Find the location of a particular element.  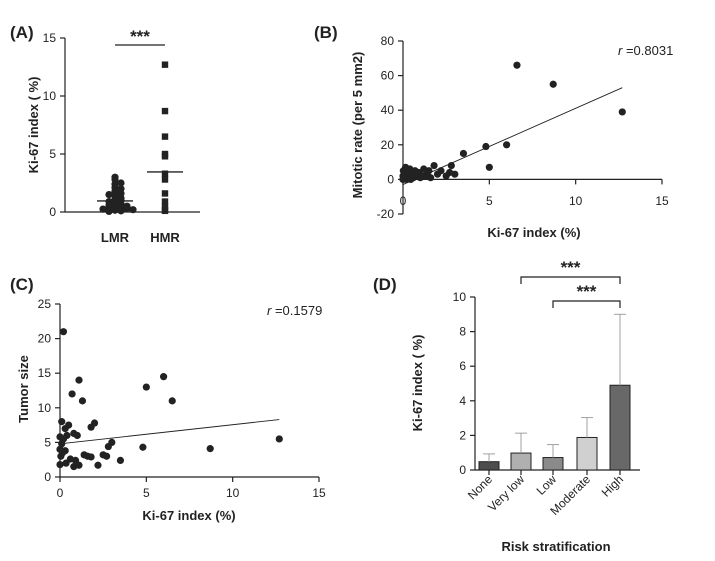

trend-line is located at coordinates (169, 432).